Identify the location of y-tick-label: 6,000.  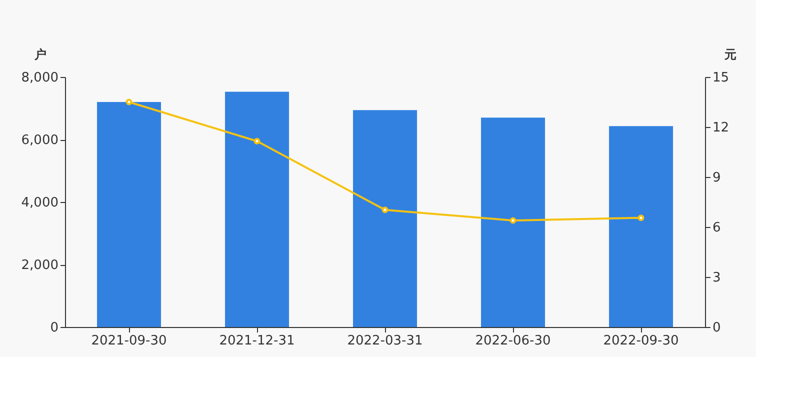
(39, 140).